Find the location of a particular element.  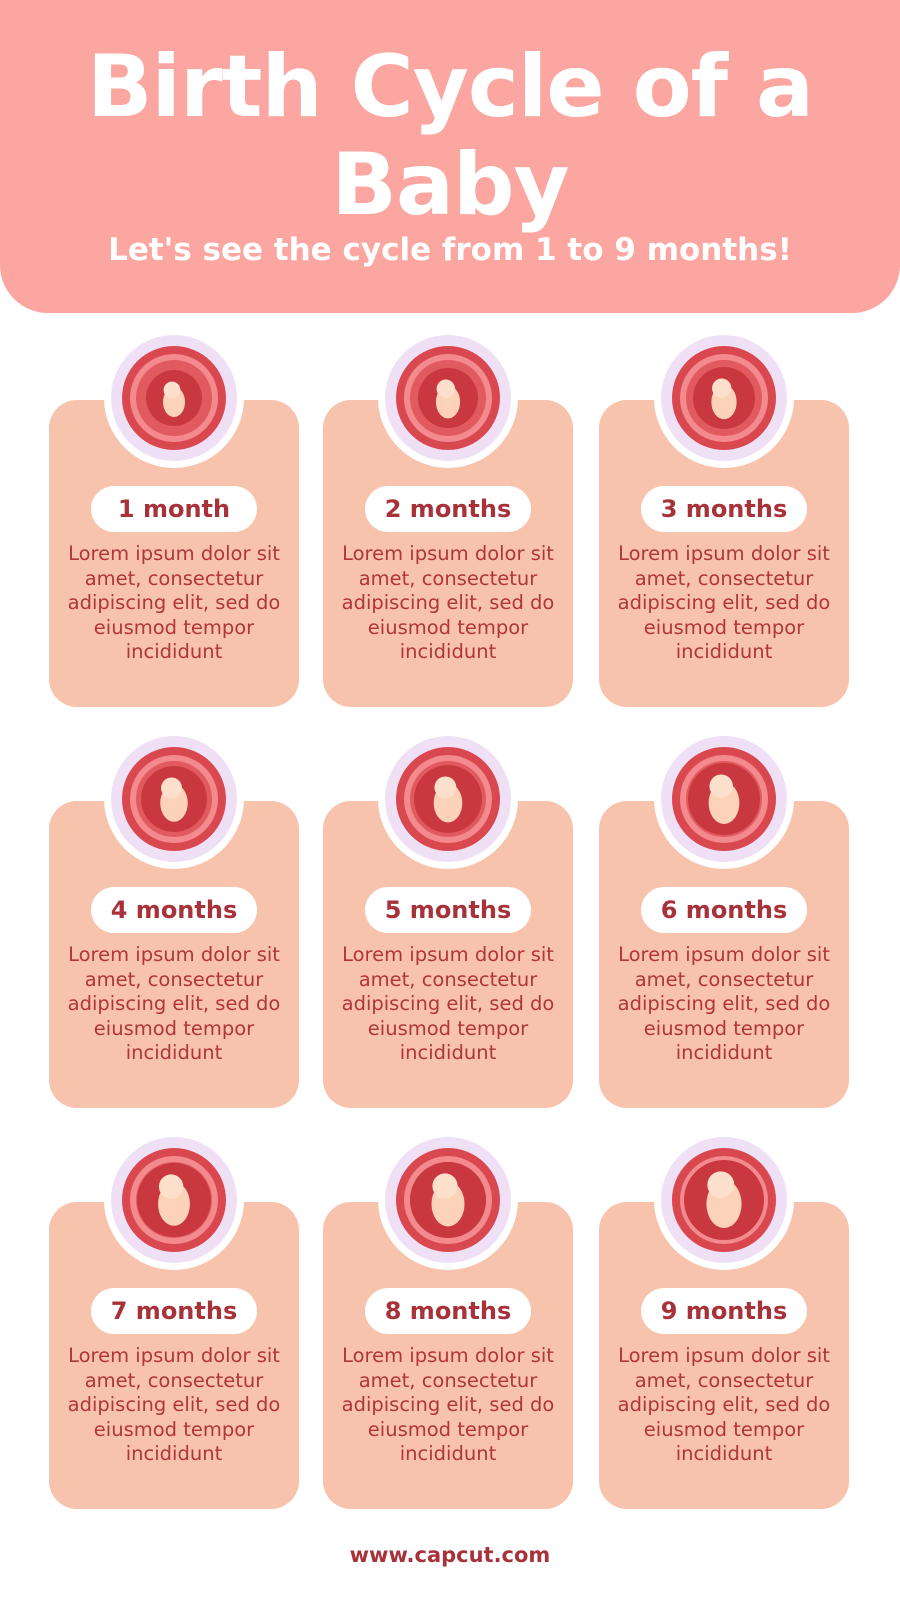

footer-url: www.capcut.com is located at coordinates (450, 1555).